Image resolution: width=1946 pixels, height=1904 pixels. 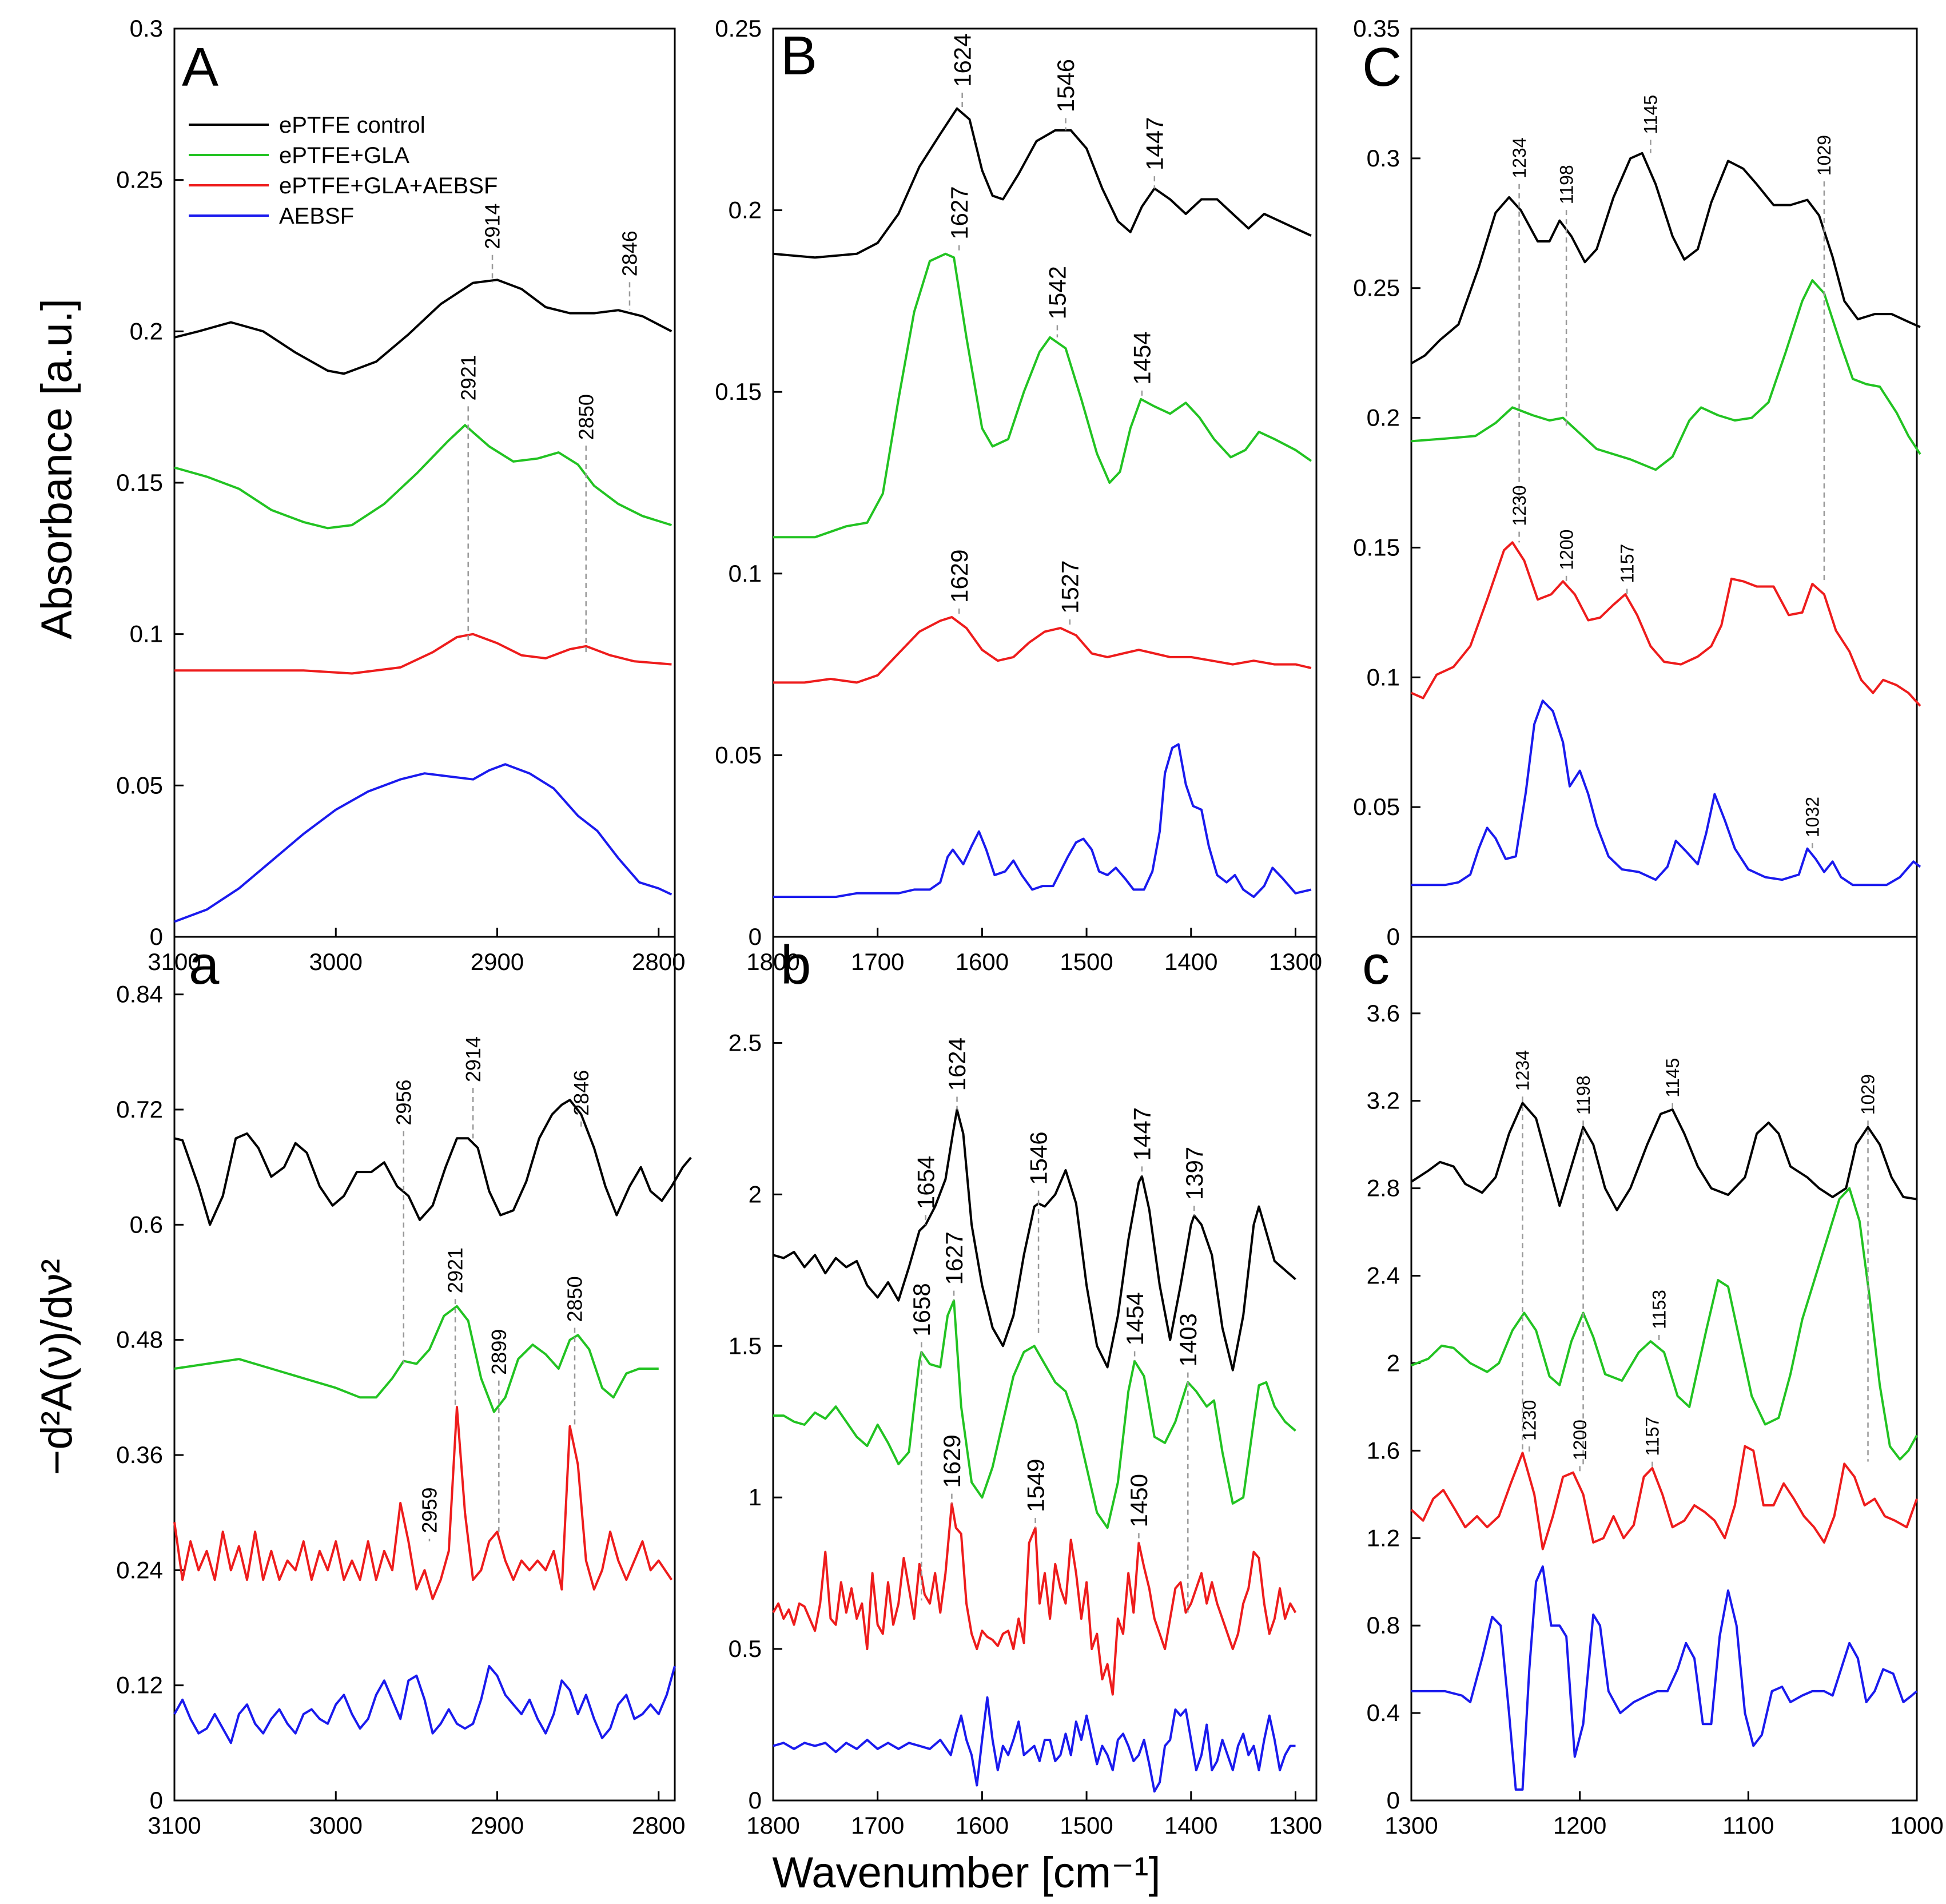 I want to click on panel-letter: B, so click(x=799, y=55).